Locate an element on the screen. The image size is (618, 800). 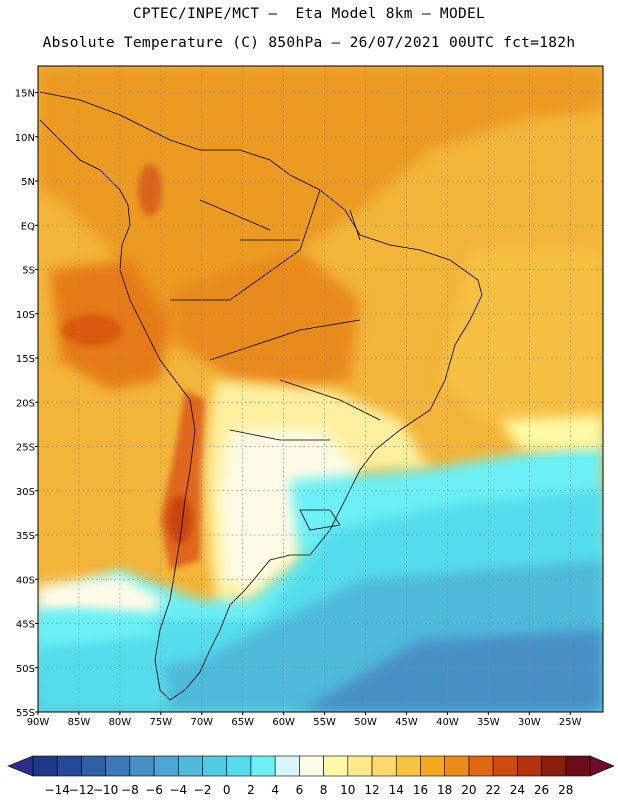
colorbar-label: −12 is located at coordinates (81, 790).